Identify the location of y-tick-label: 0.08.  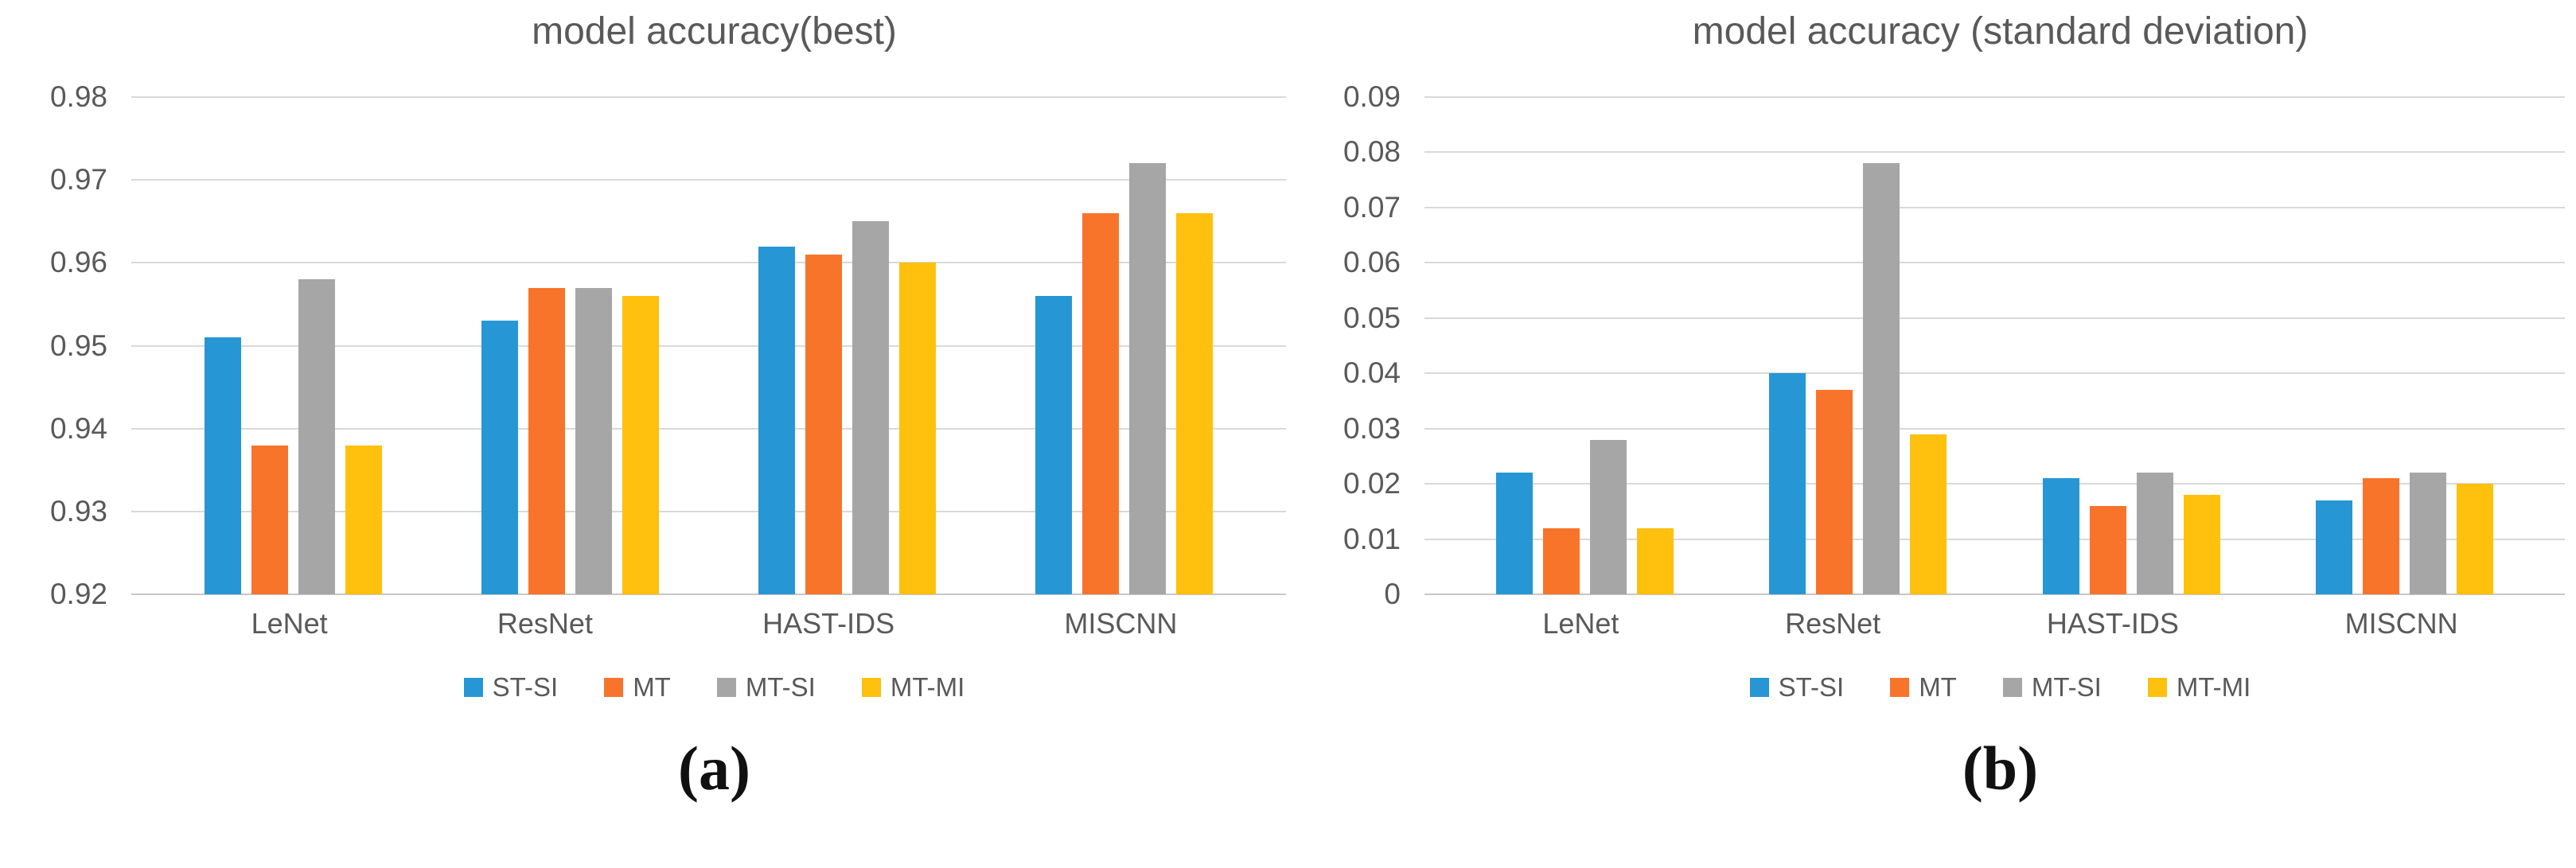
(1372, 152).